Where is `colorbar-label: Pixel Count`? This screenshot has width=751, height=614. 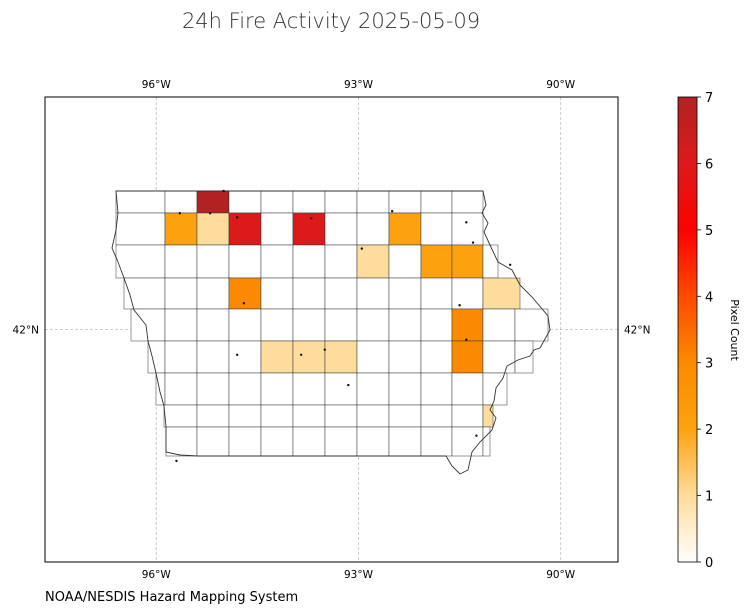 colorbar-label: Pixel Count is located at coordinates (734, 330).